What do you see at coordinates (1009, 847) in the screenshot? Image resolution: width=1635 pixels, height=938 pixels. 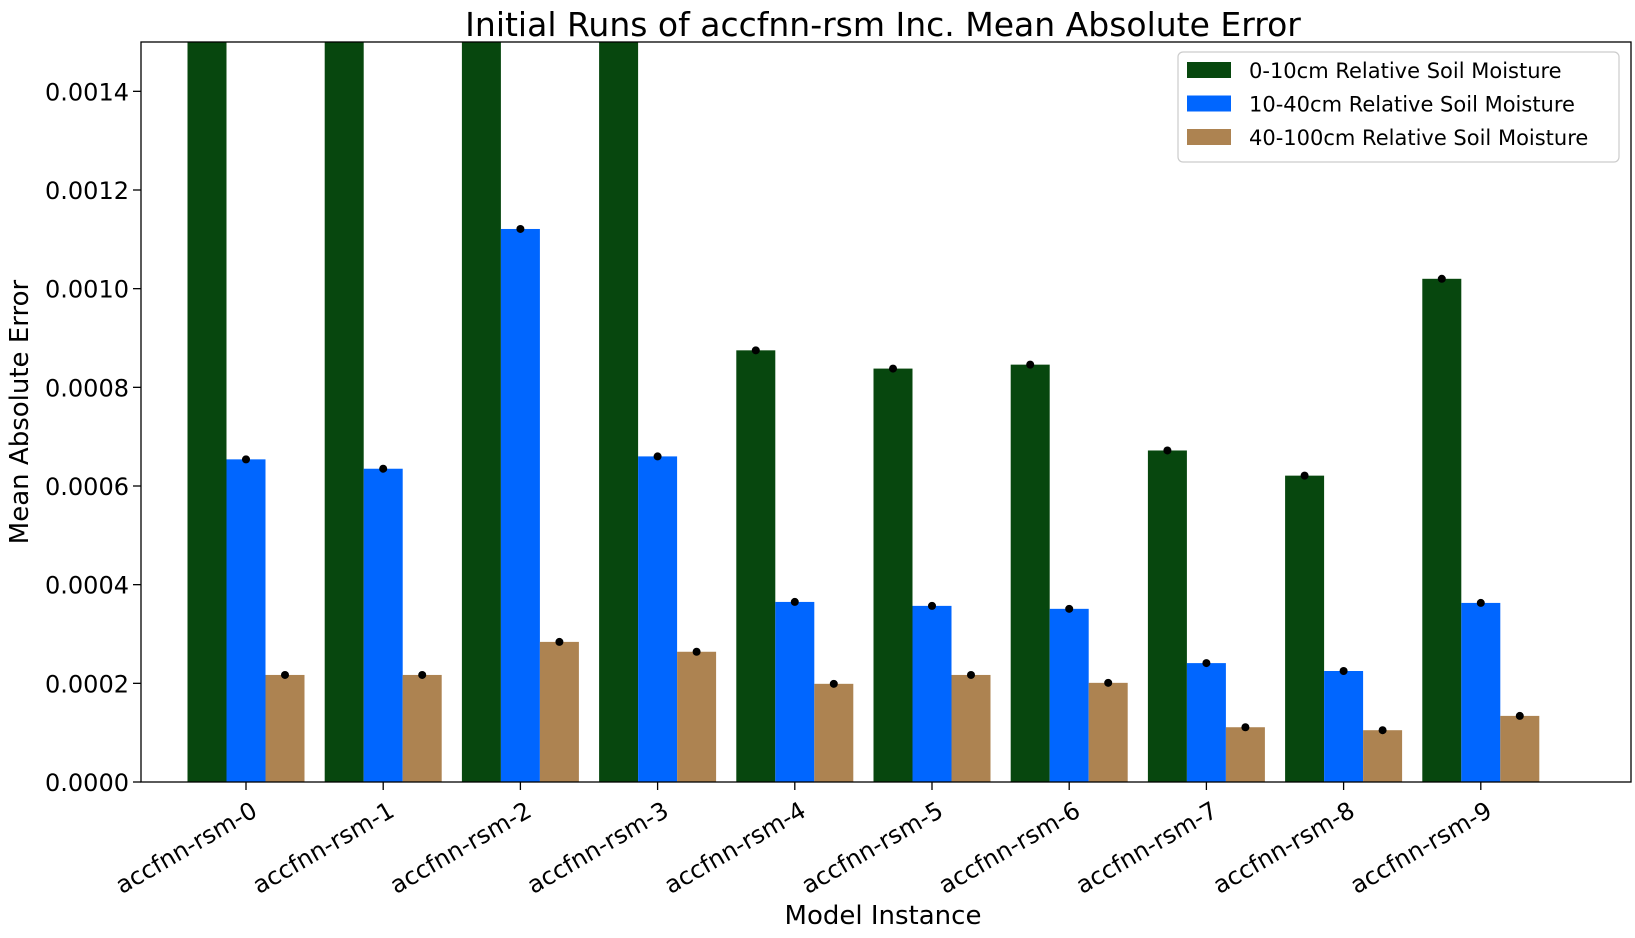 I see `x-tick-label: accfnn-rsm-6` at bounding box center [1009, 847].